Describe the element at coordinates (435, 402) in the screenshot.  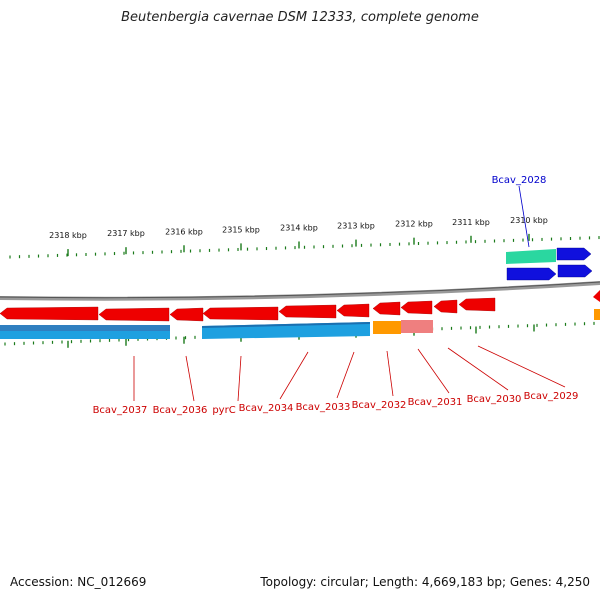
I see `gene-label: Bcav_2031` at that location.